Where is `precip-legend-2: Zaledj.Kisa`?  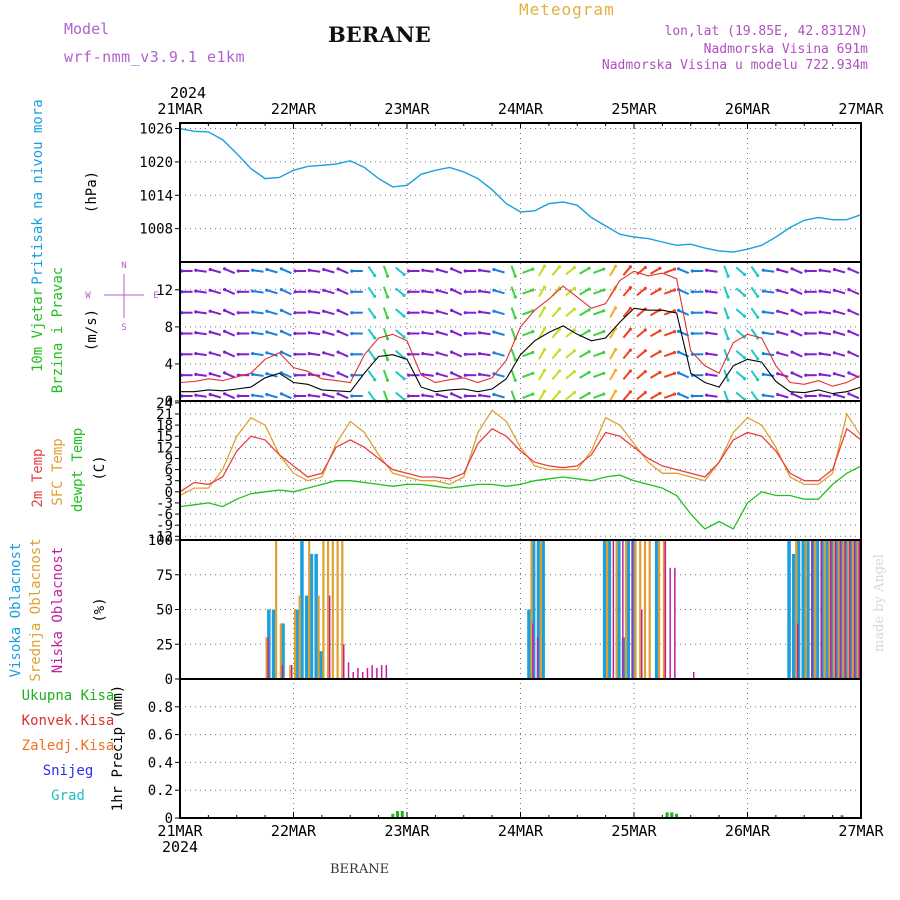
precip-legend-2: Zaledj.Kisa is located at coordinates (68, 746).